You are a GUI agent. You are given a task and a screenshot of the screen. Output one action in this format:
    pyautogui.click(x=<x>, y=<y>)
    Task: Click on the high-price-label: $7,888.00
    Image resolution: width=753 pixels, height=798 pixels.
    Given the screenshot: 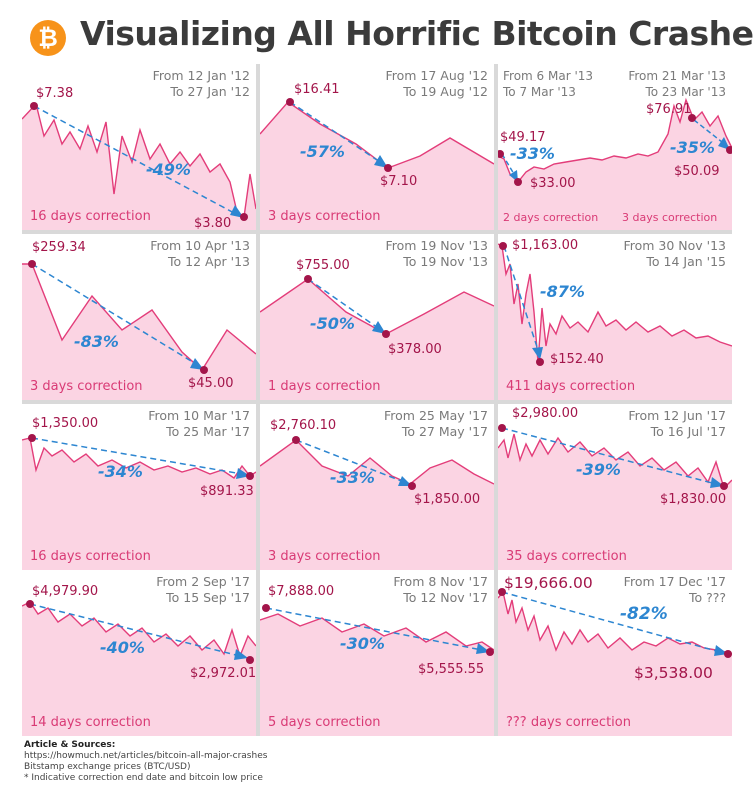 What is the action you would take?
    pyautogui.click(x=301, y=591)
    